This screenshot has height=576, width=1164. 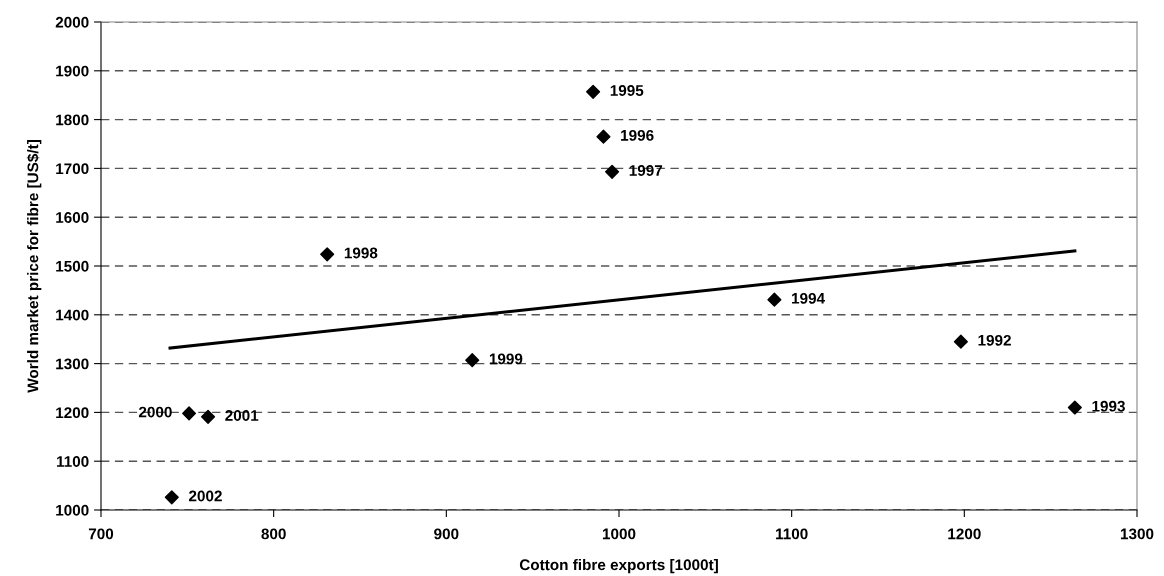 I want to click on y-tick-label: 1000, so click(x=72, y=510).